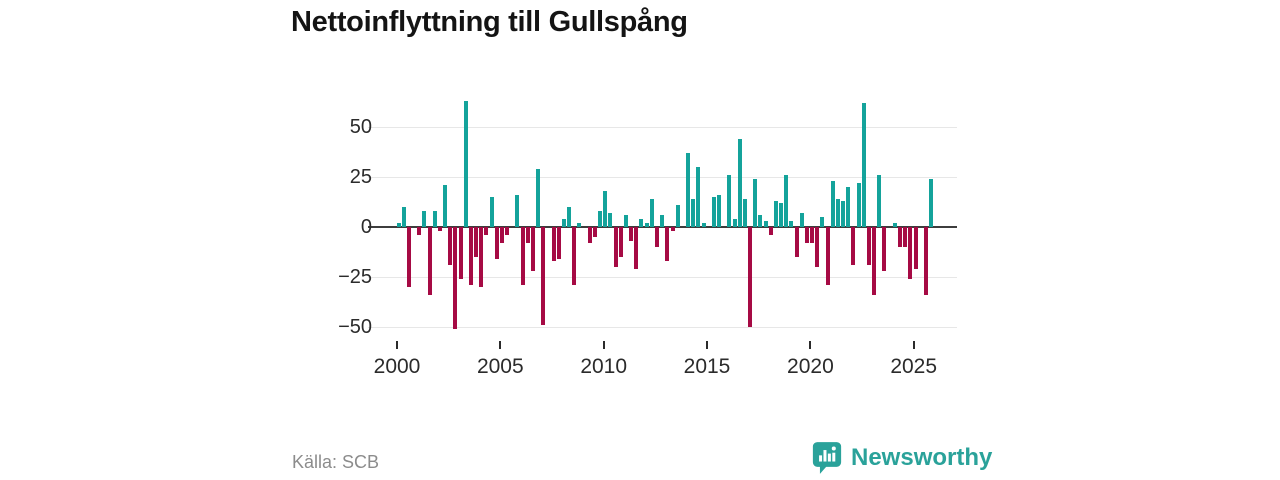 The height and width of the screenshot is (480, 1280). What do you see at coordinates (489, 22) in the screenshot?
I see `chart-title: Nettoinflyttning till Gullspång` at bounding box center [489, 22].